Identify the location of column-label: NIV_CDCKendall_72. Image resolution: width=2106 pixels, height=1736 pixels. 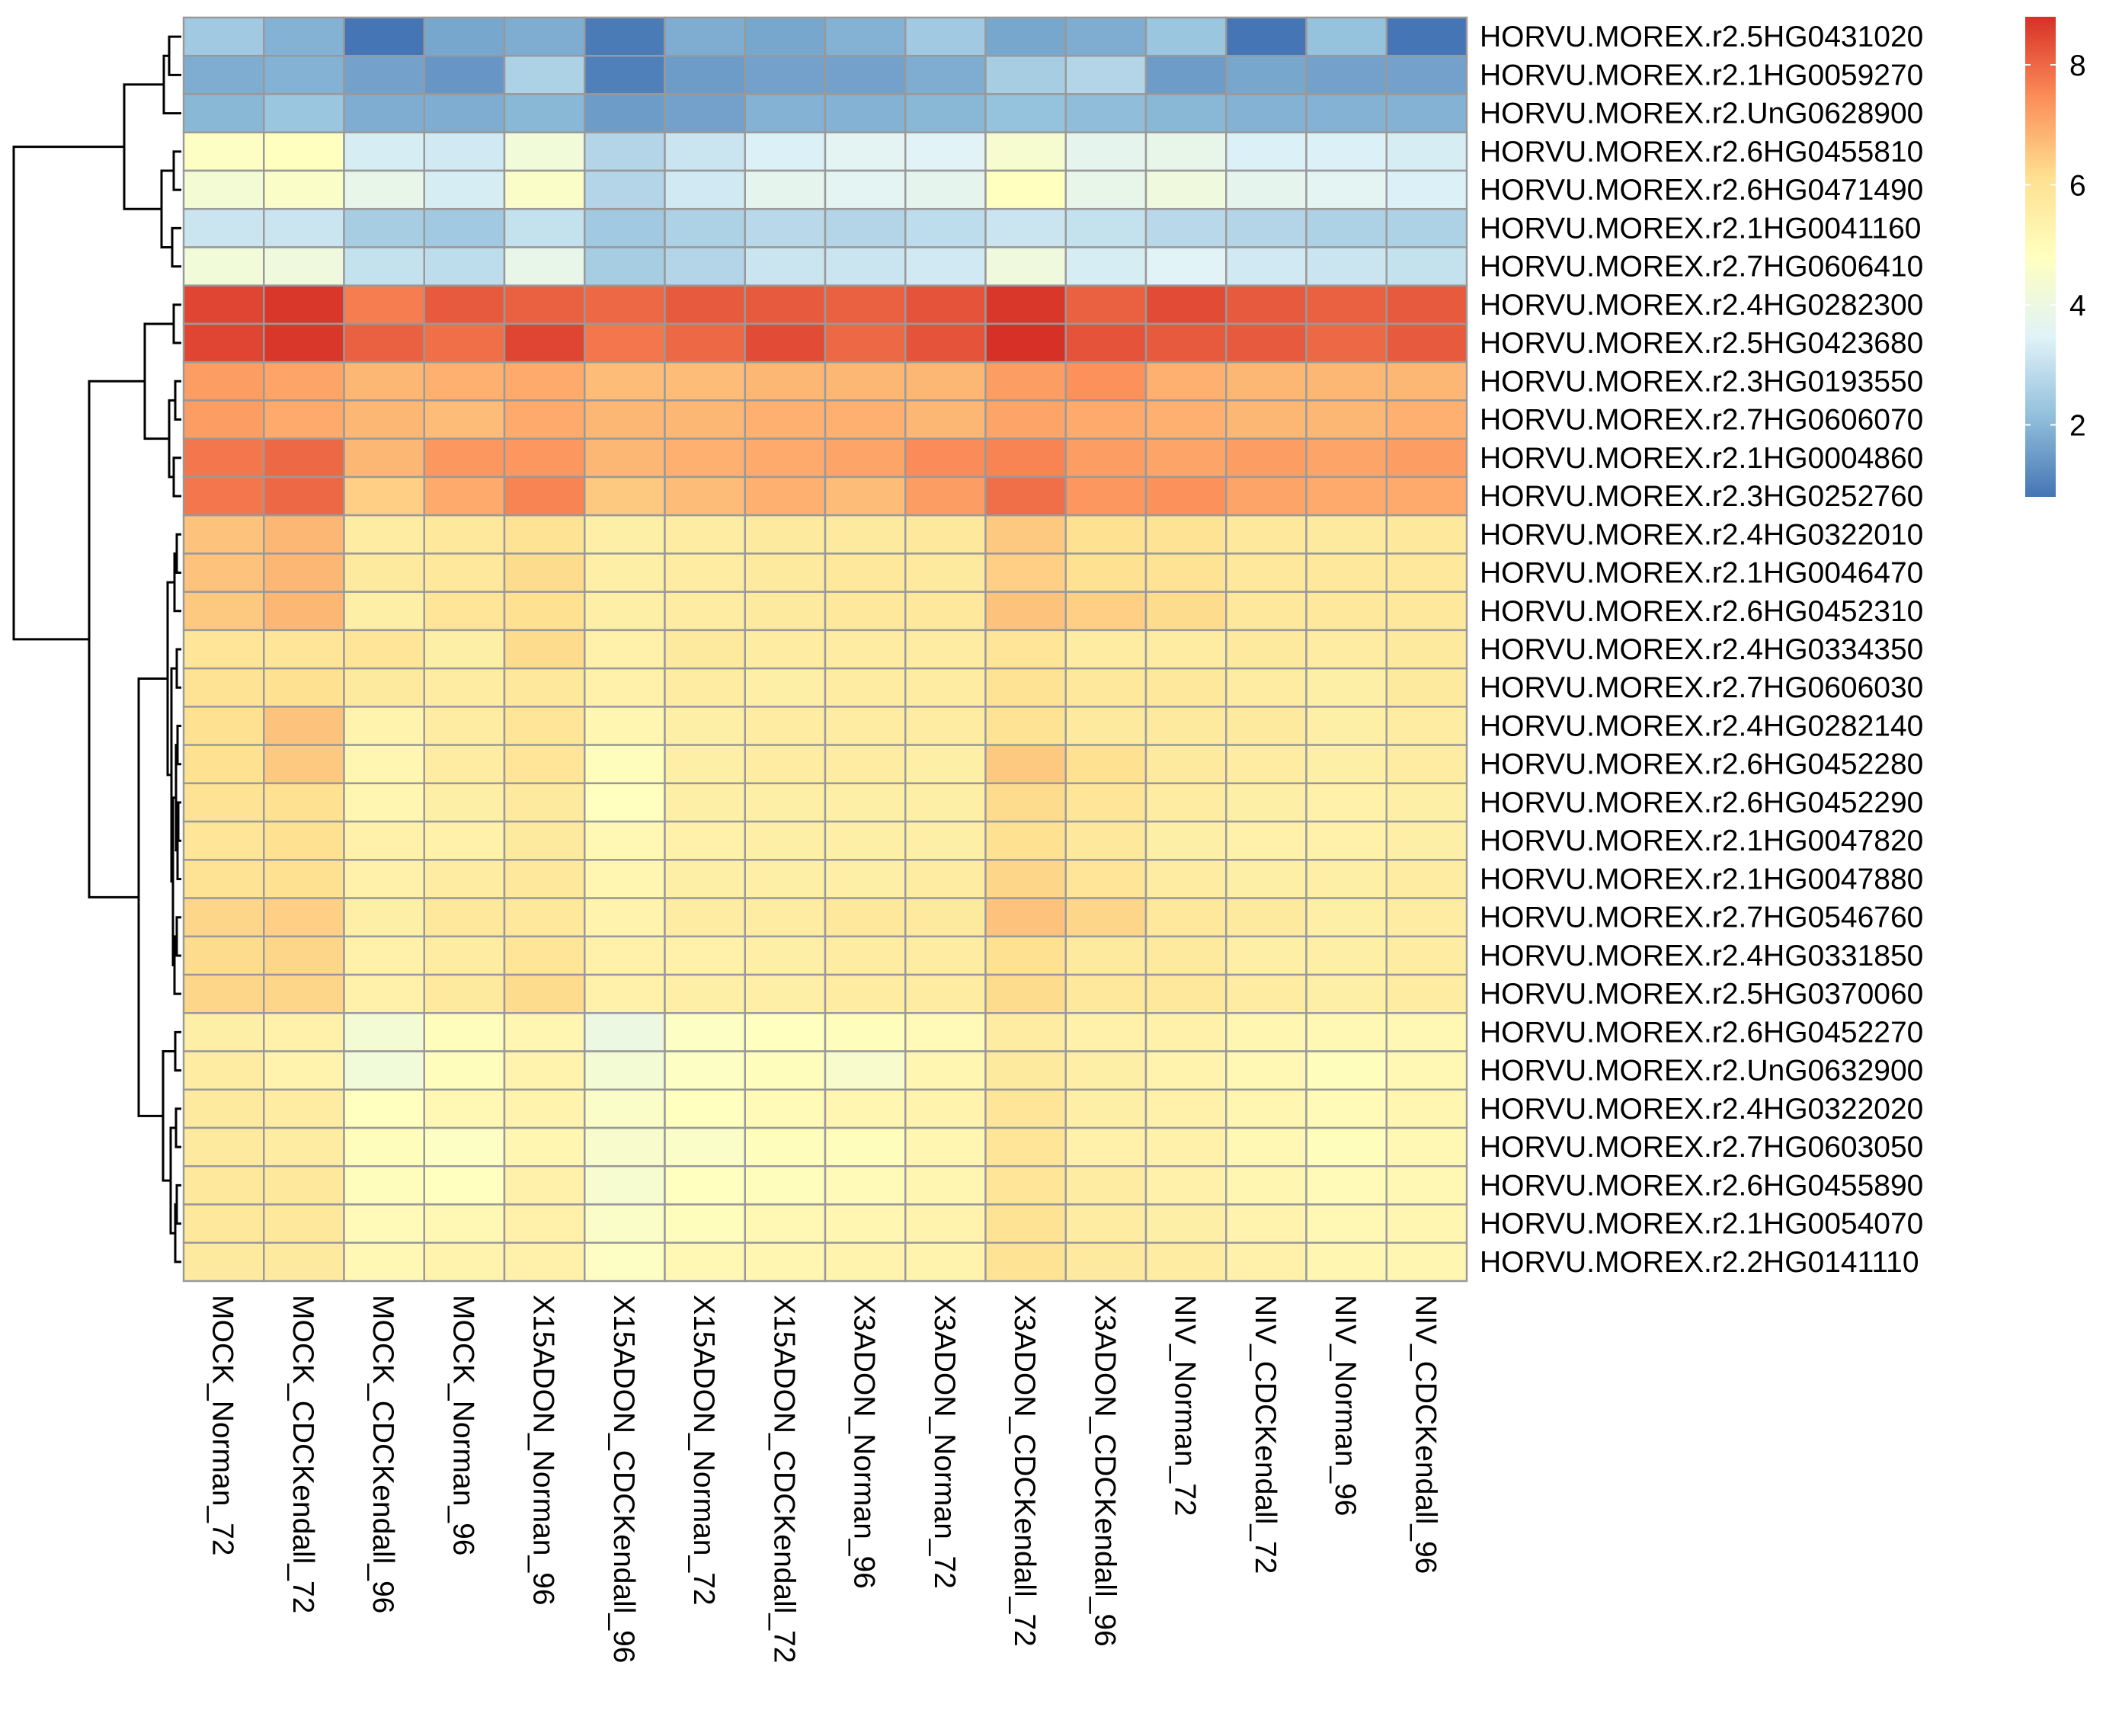
(1265, 1434).